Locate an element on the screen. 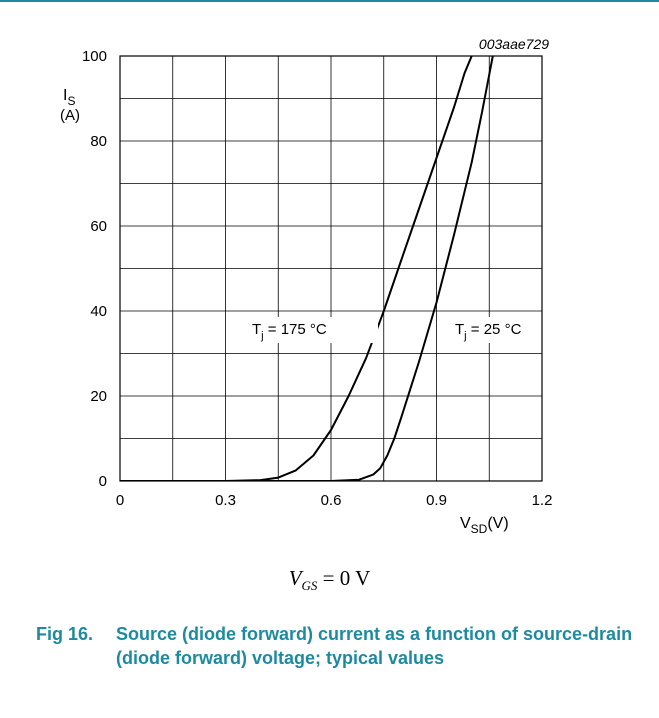  figure-number: Fig 16. is located at coordinates (65, 634).